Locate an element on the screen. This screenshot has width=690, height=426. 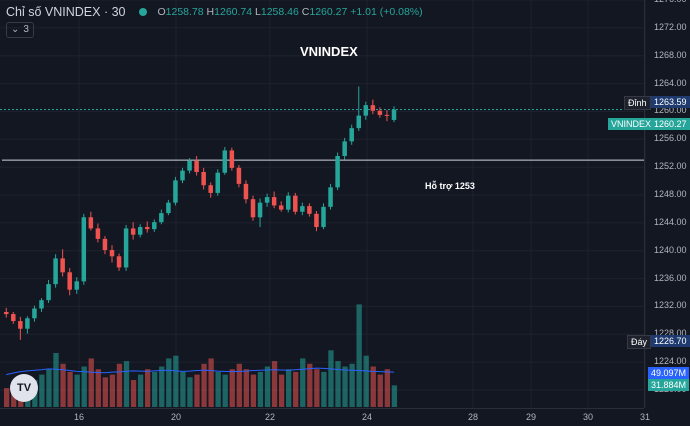
volume-value: 31.884M is located at coordinates (669, 385).